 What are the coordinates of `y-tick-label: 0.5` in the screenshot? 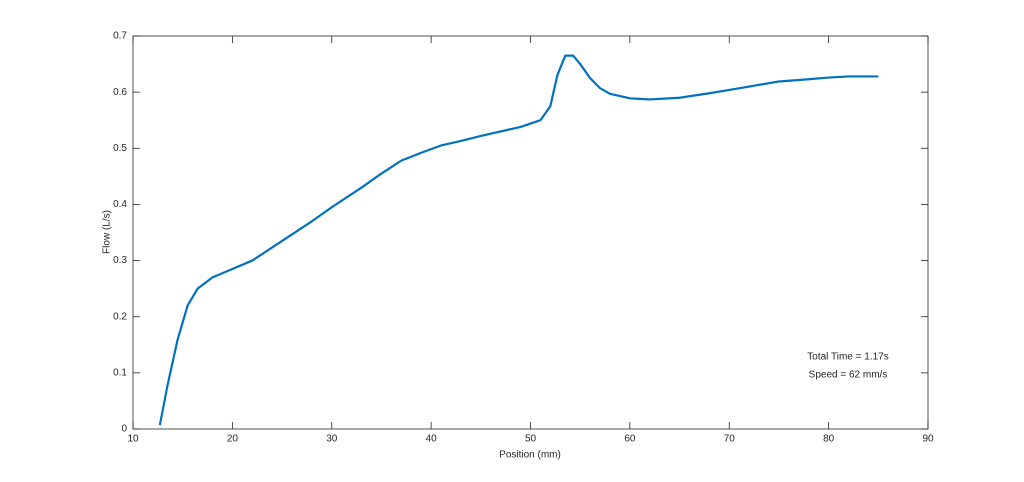 It's located at (120, 148).